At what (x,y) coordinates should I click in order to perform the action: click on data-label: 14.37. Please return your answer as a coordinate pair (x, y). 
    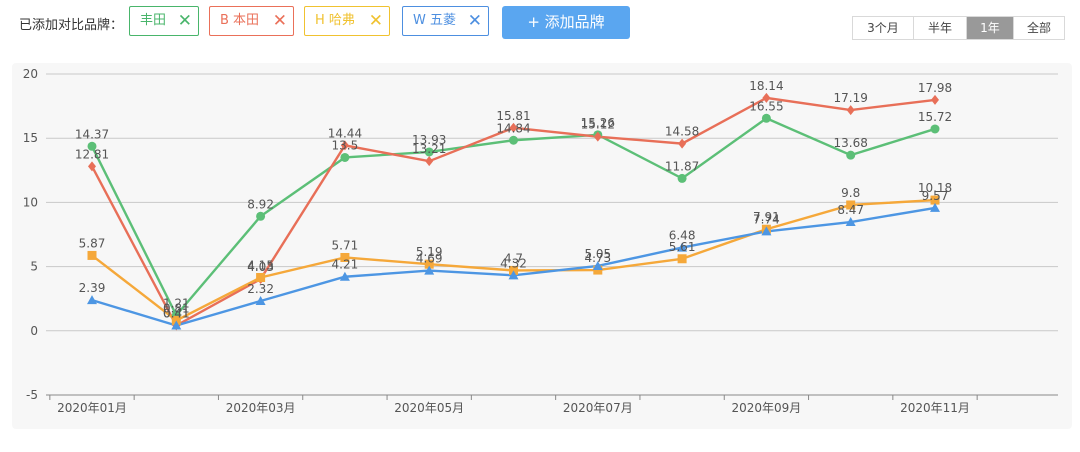
    Looking at the image, I should click on (92, 134).